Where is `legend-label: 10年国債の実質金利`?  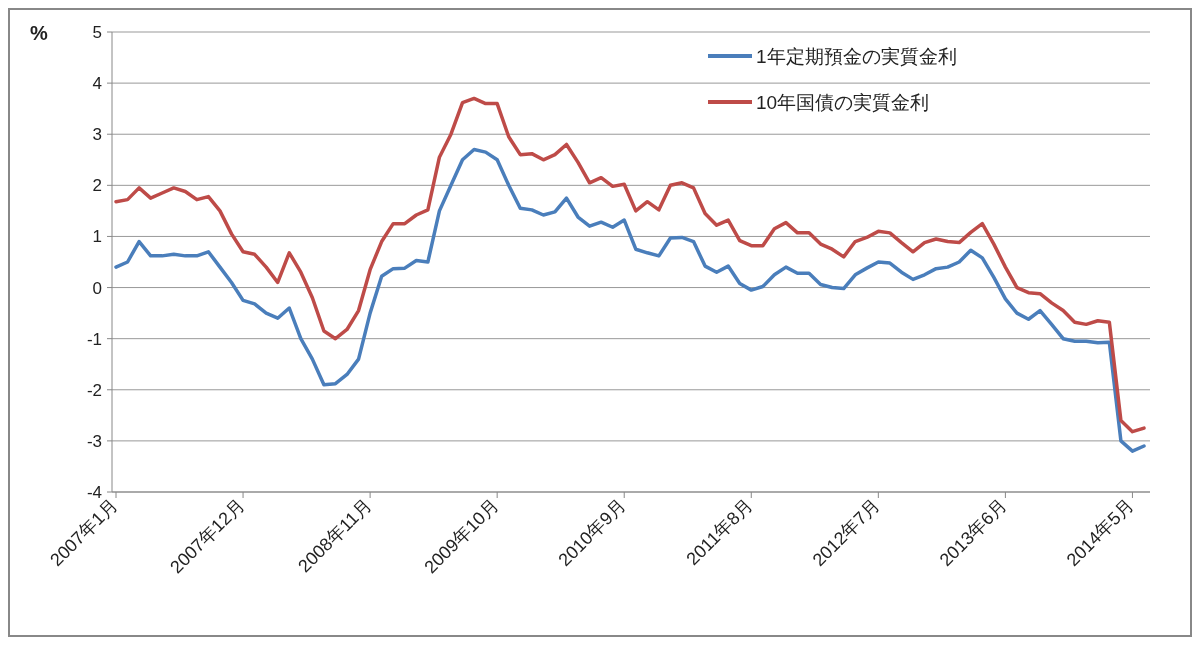 legend-label: 10年国債の実質金利 is located at coordinates (843, 102).